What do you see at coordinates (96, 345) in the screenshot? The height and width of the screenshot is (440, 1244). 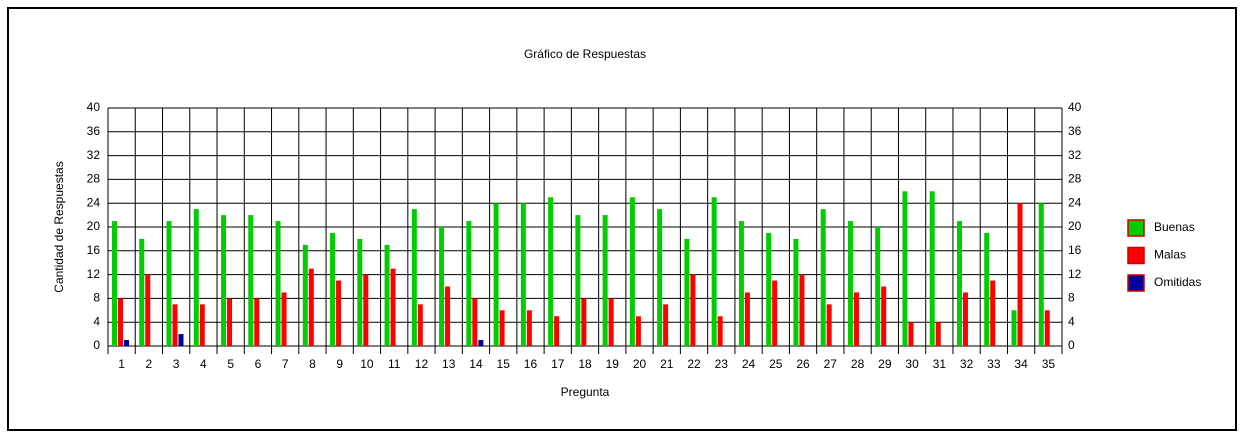 I see `y-tick-label: 0` at bounding box center [96, 345].